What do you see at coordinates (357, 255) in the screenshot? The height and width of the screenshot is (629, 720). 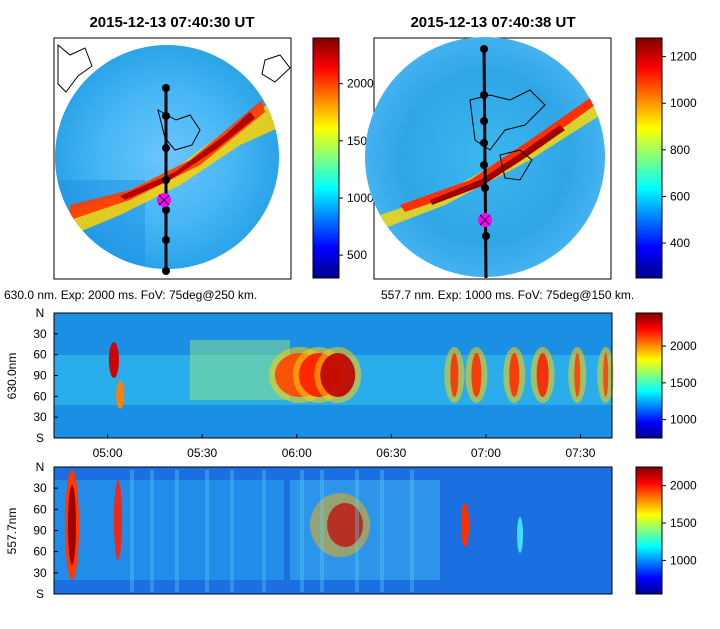 I see `colorbar-tick-label: 500` at bounding box center [357, 255].